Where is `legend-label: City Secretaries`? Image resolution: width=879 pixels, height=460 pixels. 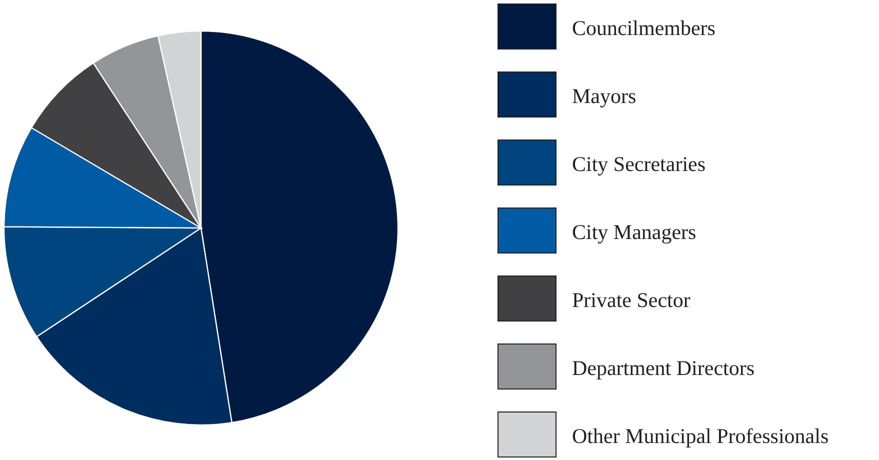 legend-label: City Secretaries is located at coordinates (639, 164).